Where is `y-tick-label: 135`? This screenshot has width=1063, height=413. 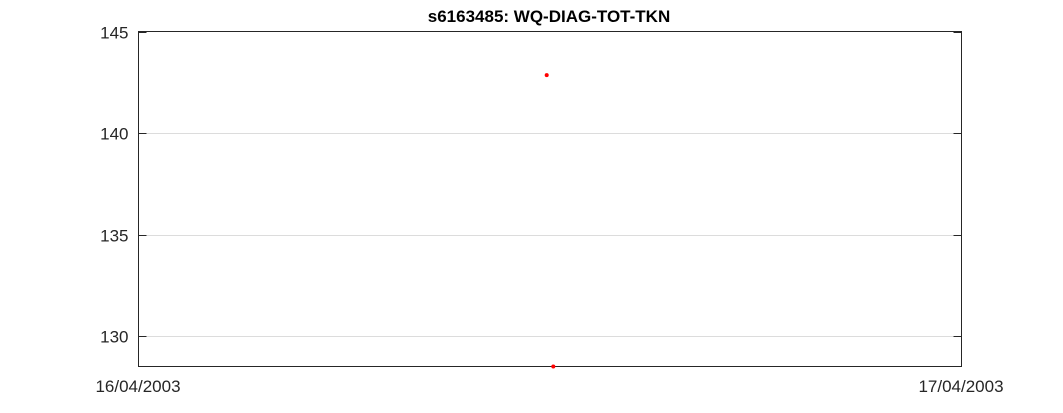 y-tick-label: 135 is located at coordinates (114, 236).